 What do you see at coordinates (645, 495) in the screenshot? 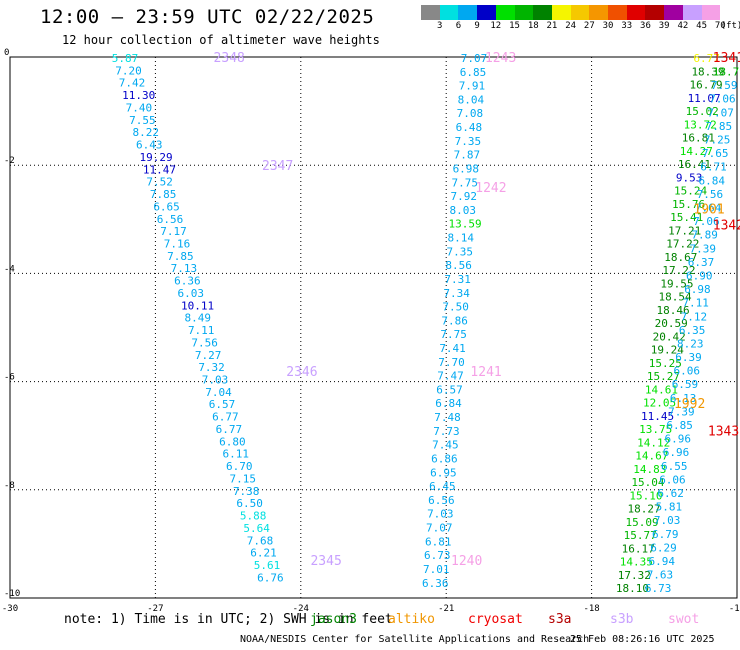
I see `wave-height-value: 15.10` at bounding box center [645, 495].